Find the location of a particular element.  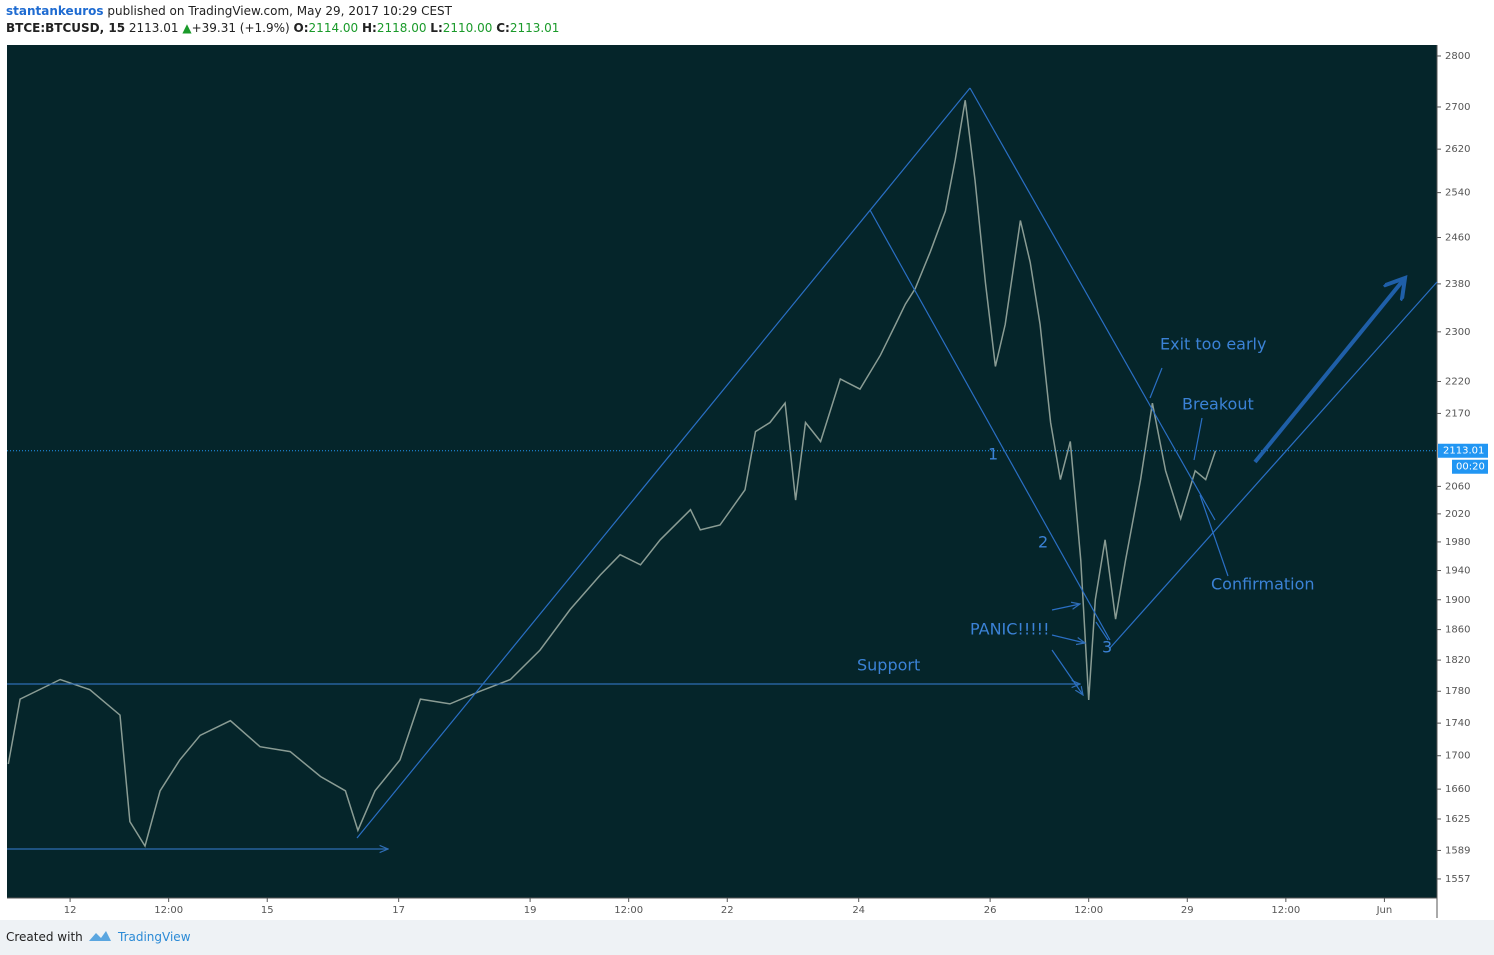

y-tick-label: 1557 is located at coordinates (1457, 879).